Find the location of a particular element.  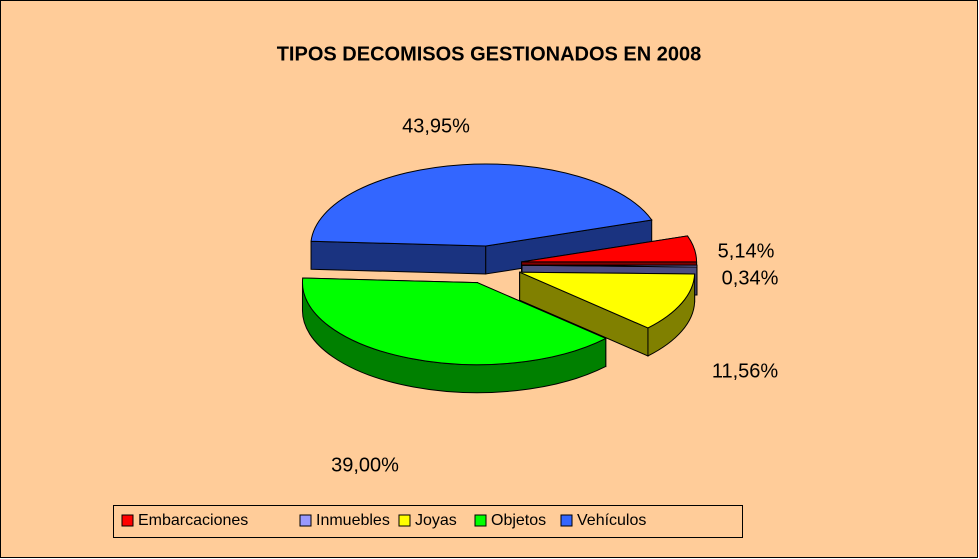

data-label: 5,14% is located at coordinates (746, 251).